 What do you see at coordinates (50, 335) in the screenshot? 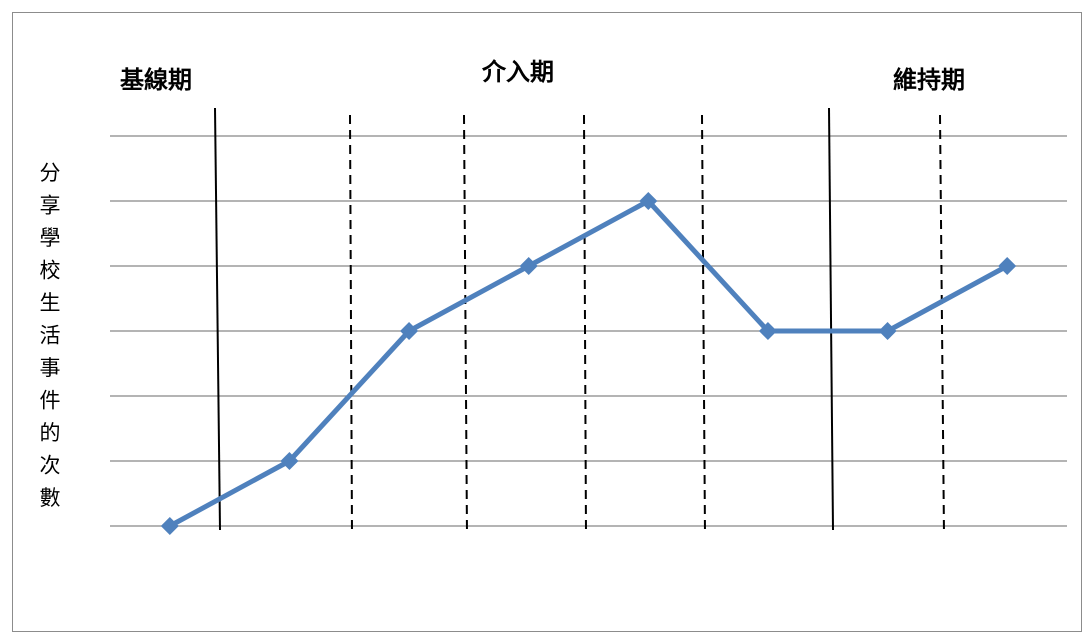
I see `y-axis-title: 分享學校生活事件的次數` at bounding box center [50, 335].